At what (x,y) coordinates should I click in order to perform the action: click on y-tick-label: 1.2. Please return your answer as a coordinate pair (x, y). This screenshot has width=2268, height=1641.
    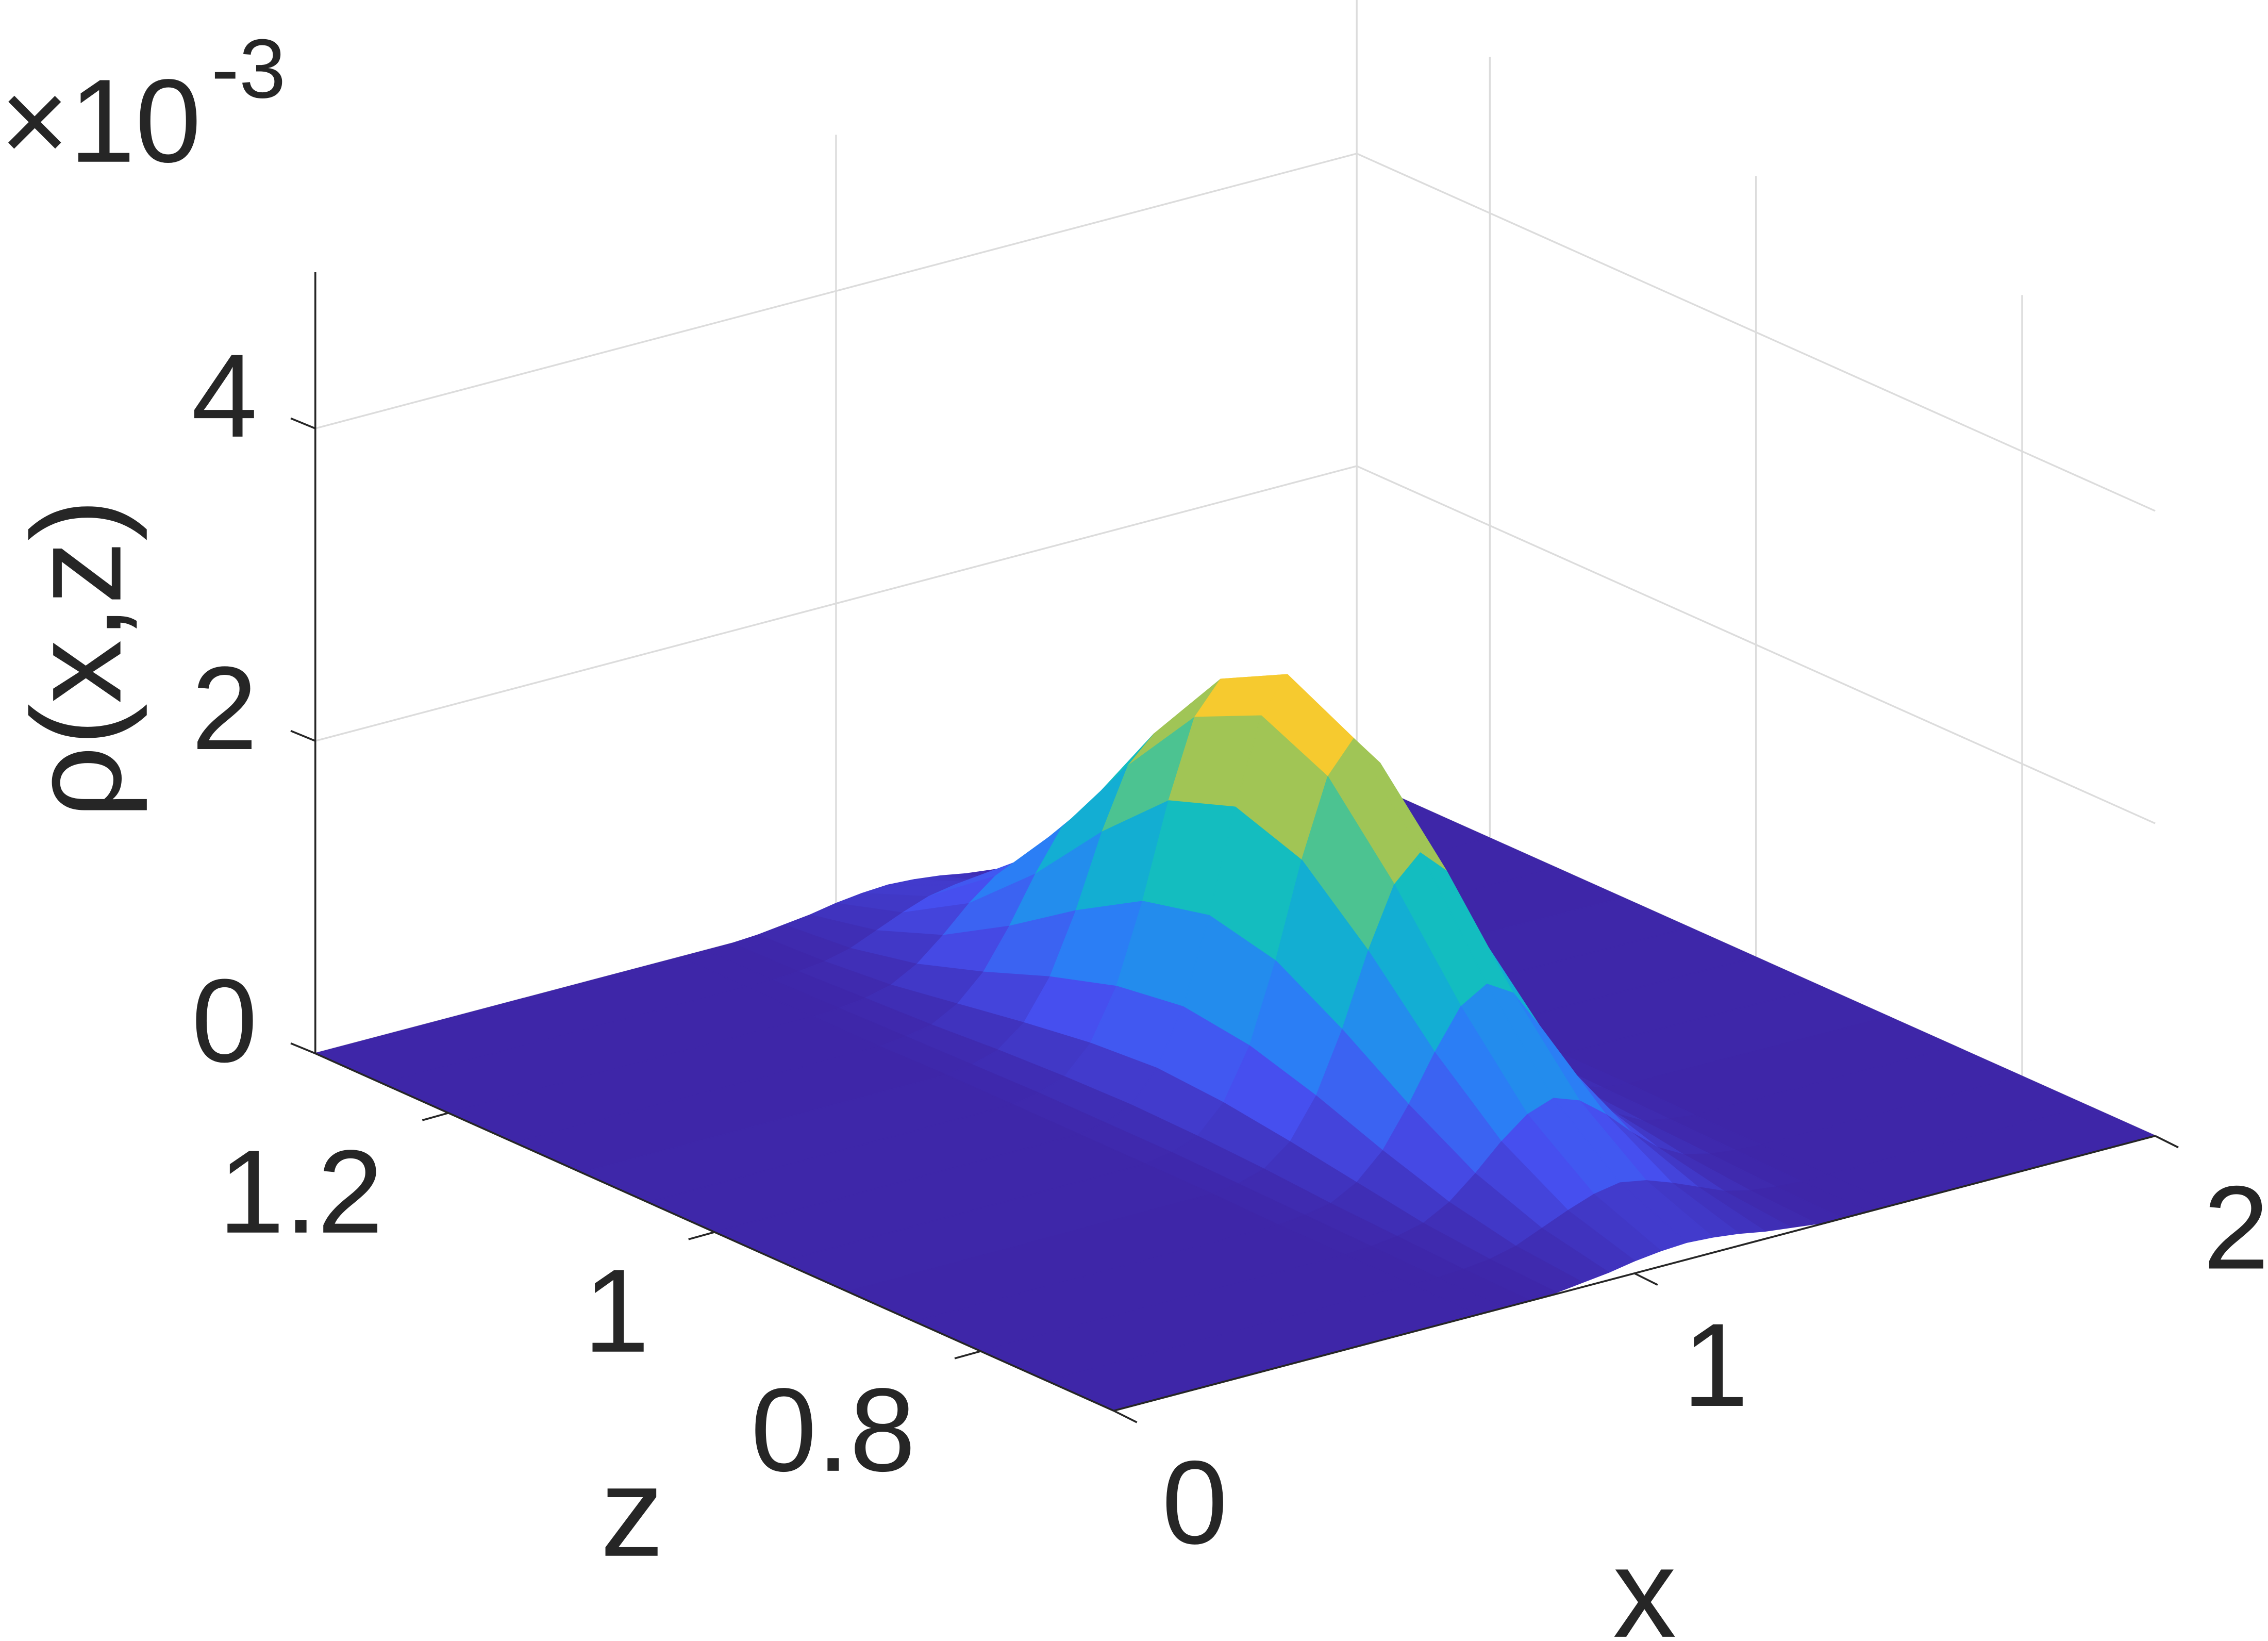
    Looking at the image, I should click on (301, 1192).